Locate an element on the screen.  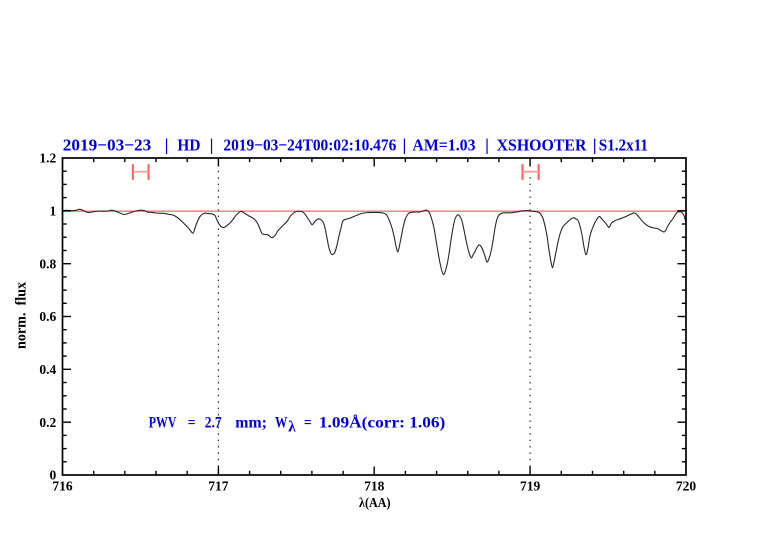
svg-text: norm. flux is located at coordinates (21, 315).